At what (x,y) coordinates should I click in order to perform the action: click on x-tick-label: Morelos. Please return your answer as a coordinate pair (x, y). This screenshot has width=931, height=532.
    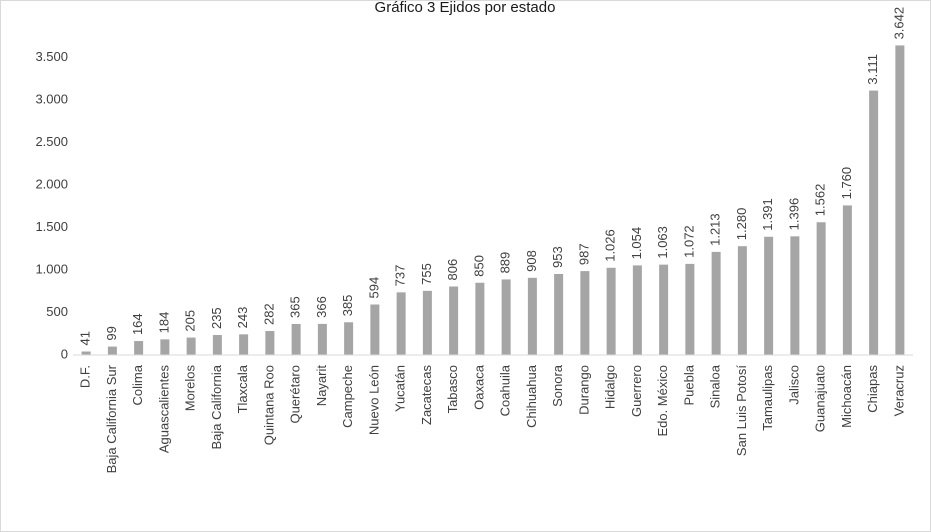
    Looking at the image, I should click on (190, 388).